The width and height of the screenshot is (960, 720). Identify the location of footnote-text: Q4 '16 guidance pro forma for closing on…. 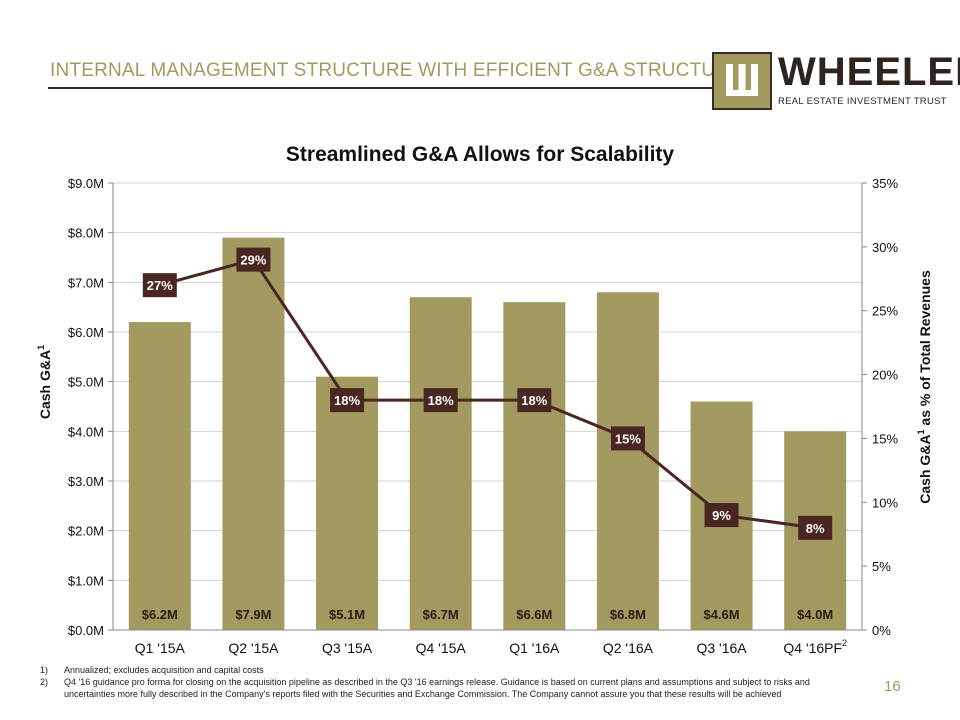
(437, 688).